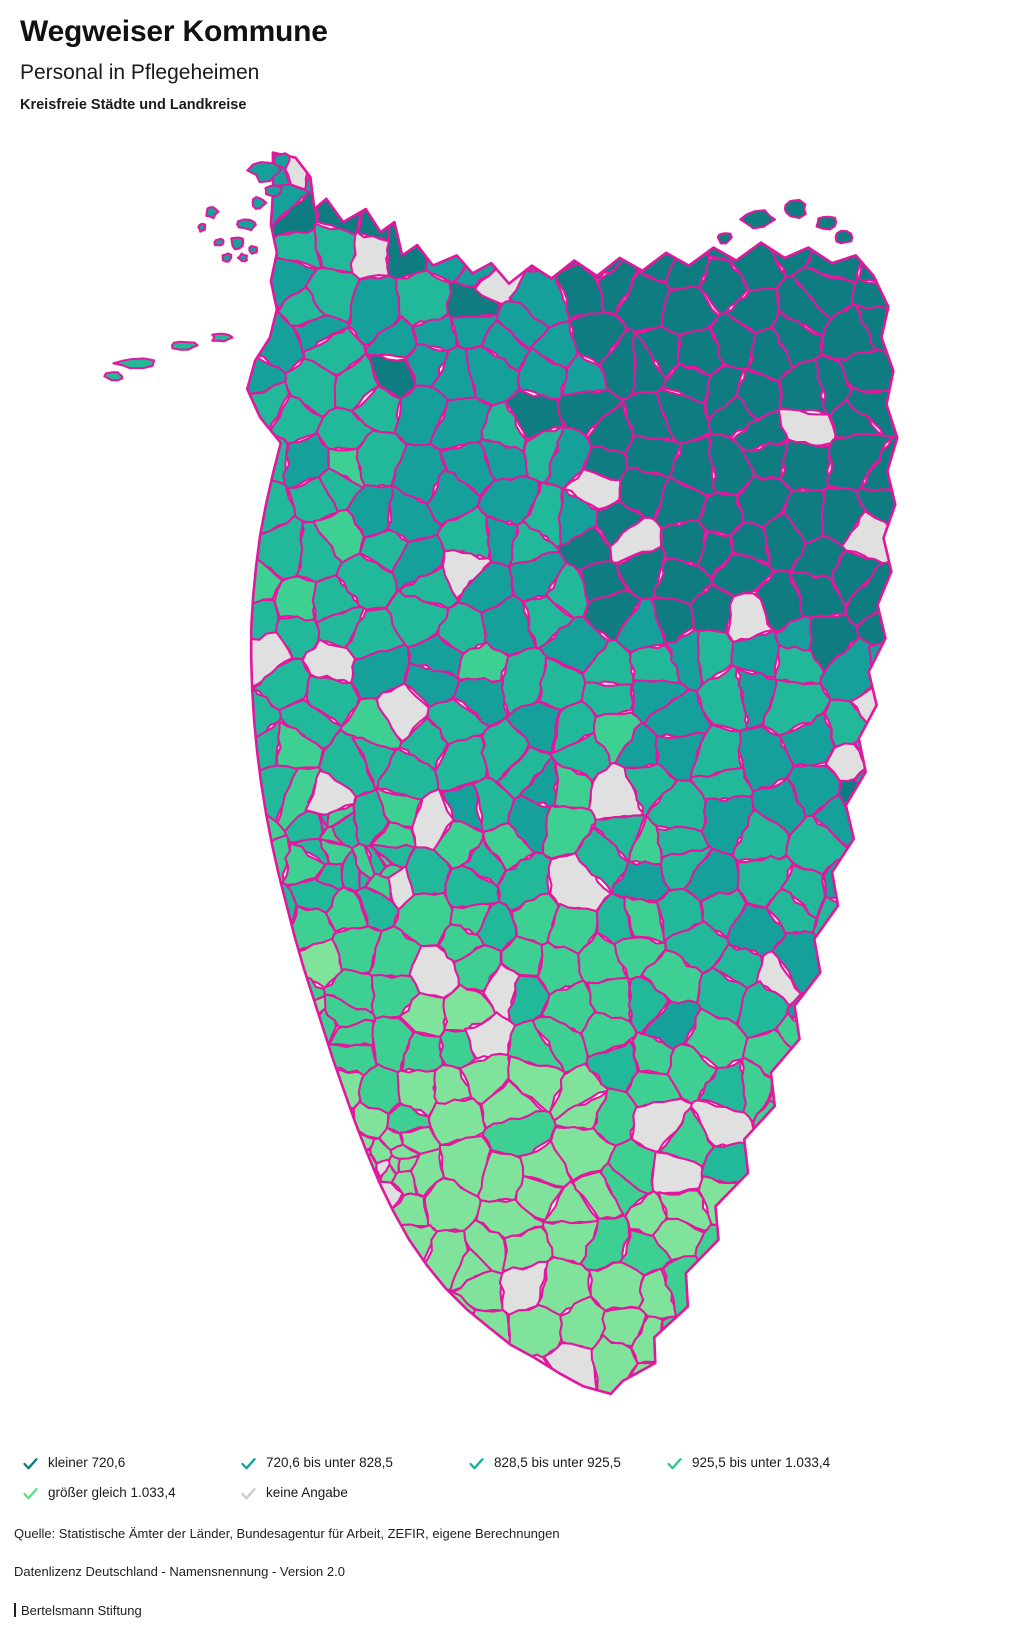 Image resolution: width=1024 pixels, height=1640 pixels. Describe the element at coordinates (544, 1463) in the screenshot. I see `legend-item-2: 828,5 bis unter 925,5` at that location.